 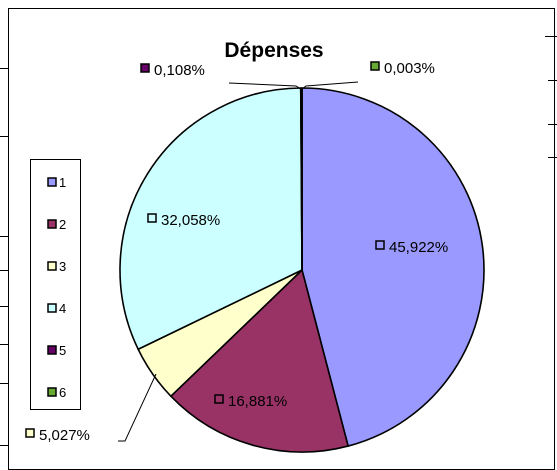 I want to click on right-panel-edge, so click(x=551, y=97).